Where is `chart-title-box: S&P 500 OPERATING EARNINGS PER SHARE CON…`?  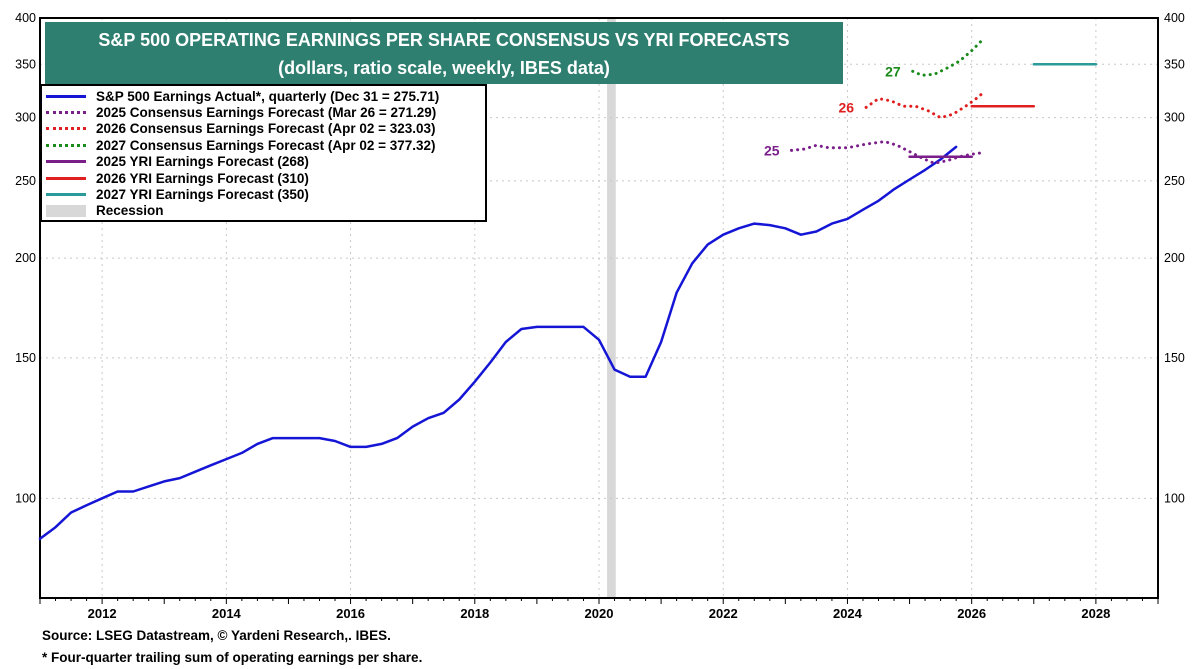 chart-title-box: S&P 500 OPERATING EARNINGS PER SHARE CON… is located at coordinates (444, 53).